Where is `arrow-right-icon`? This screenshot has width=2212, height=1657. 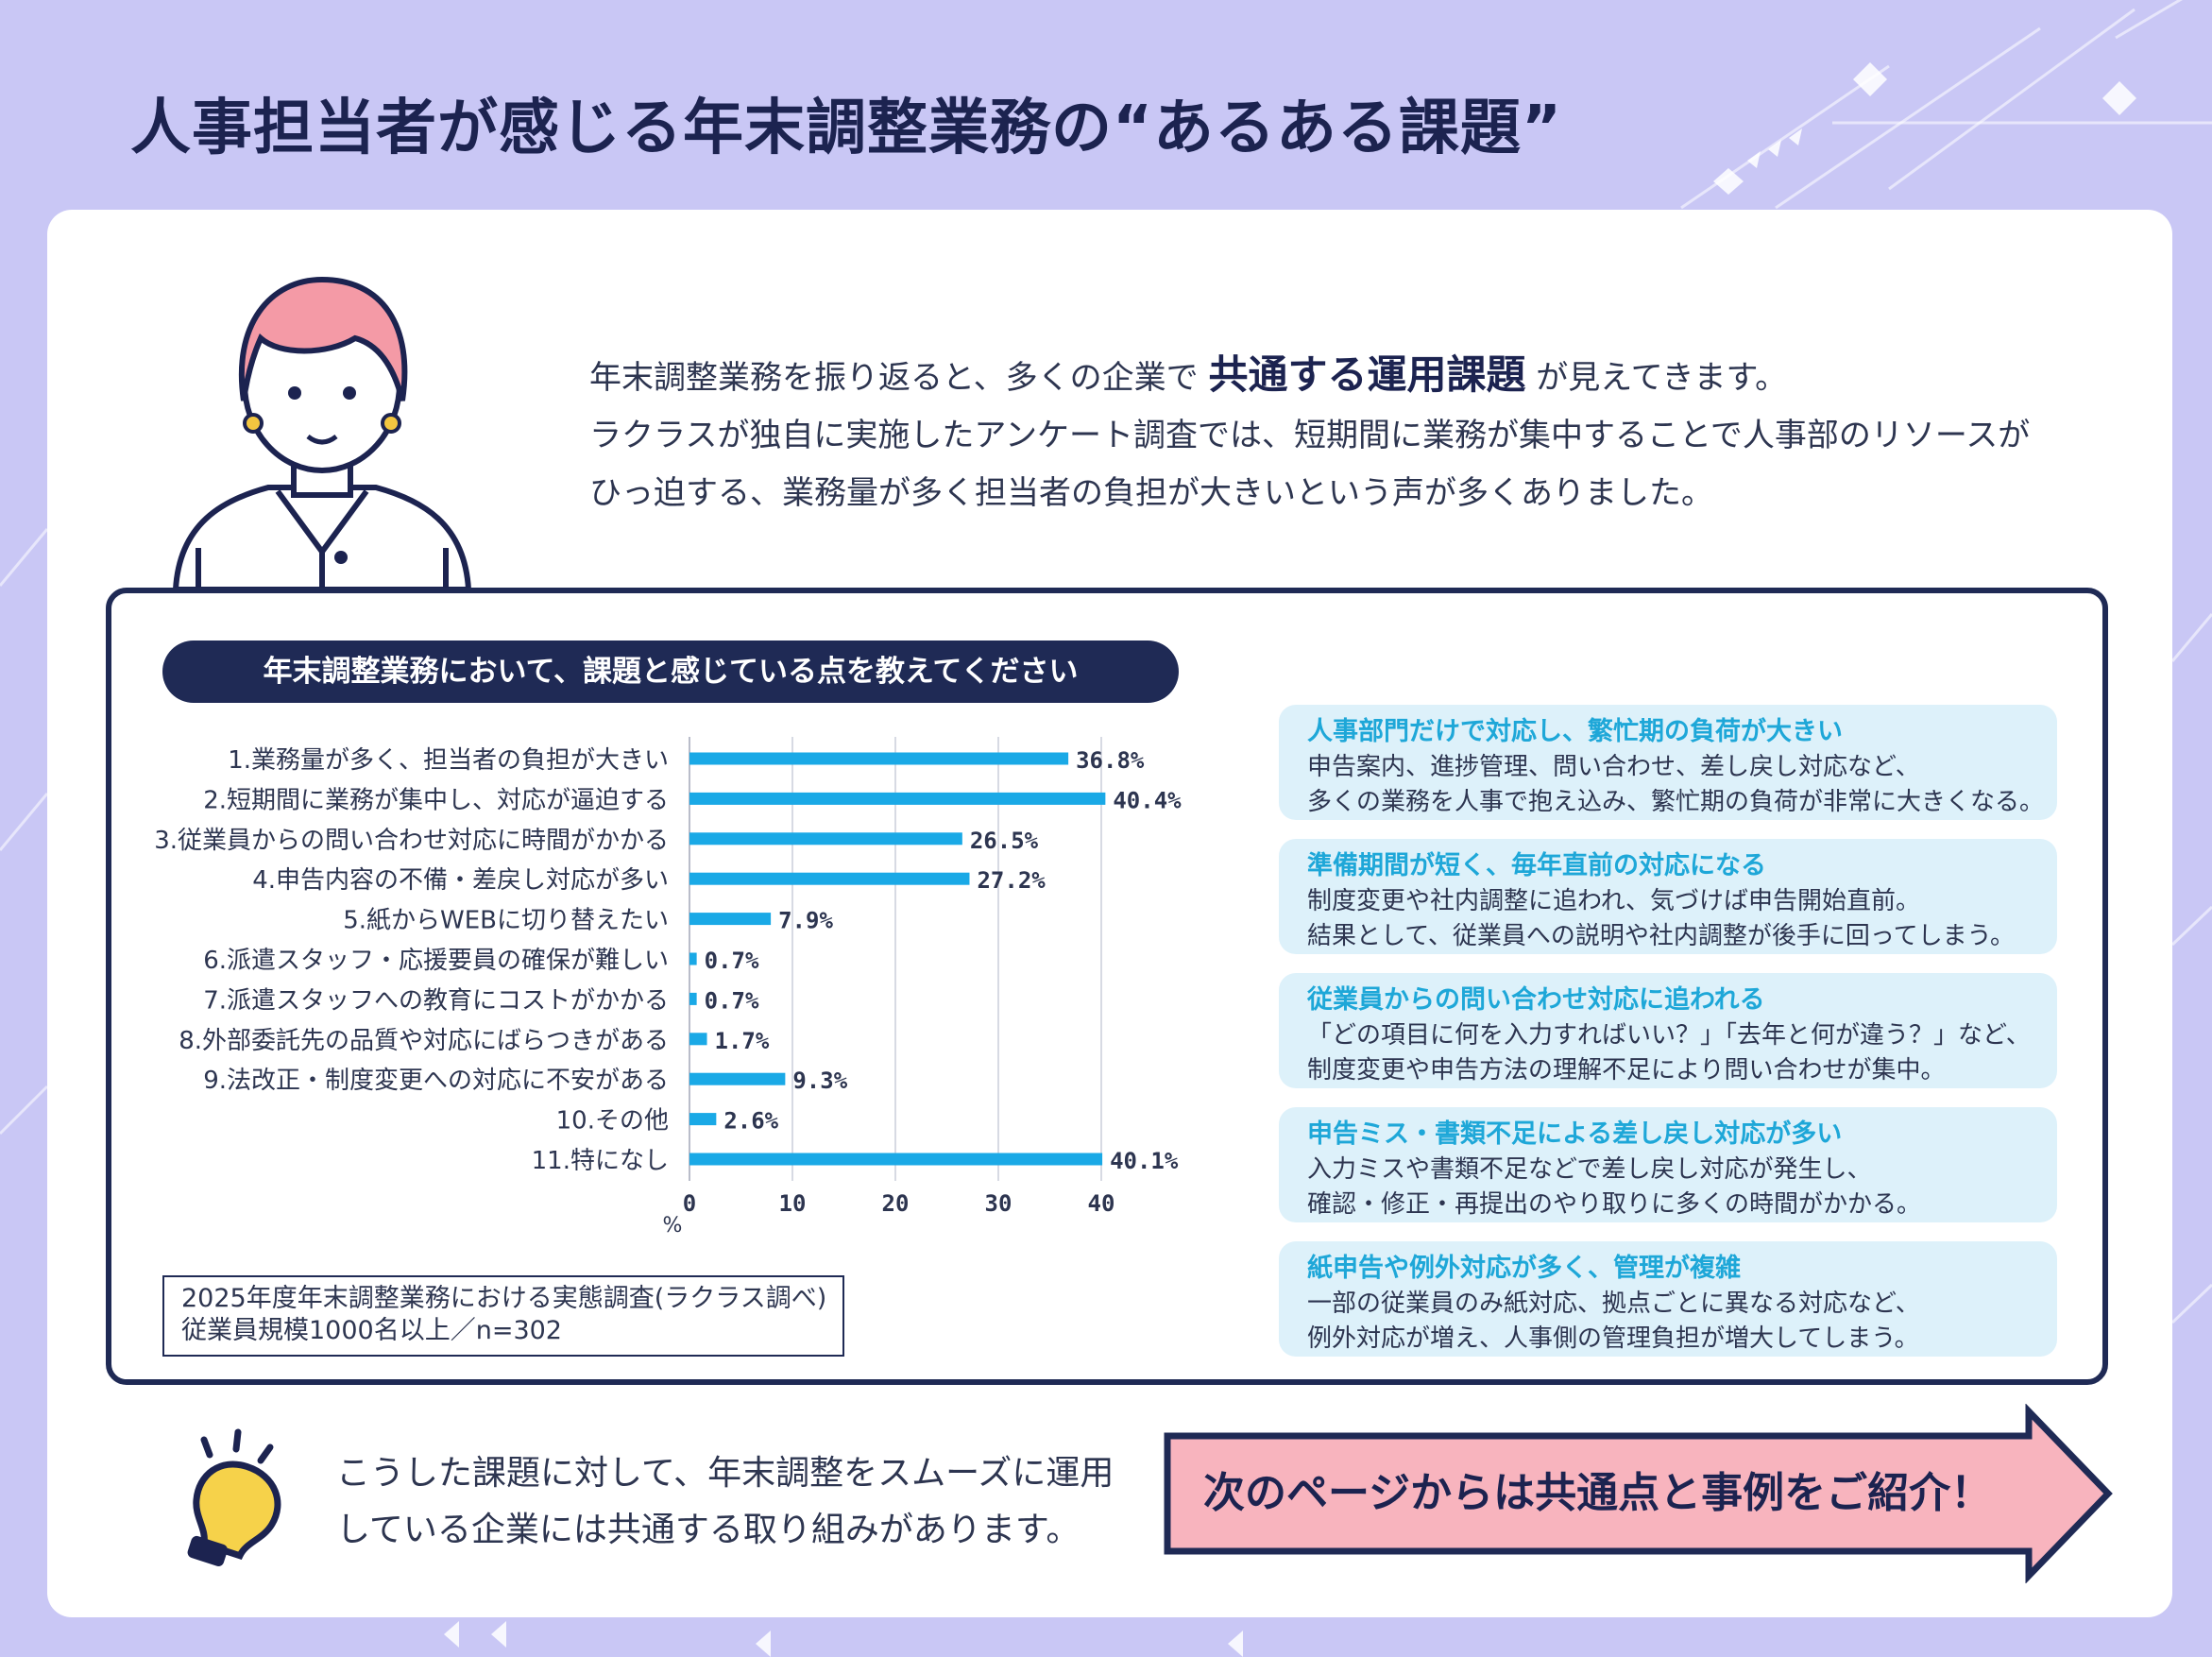
arrow-right-icon is located at coordinates (1638, 1493).